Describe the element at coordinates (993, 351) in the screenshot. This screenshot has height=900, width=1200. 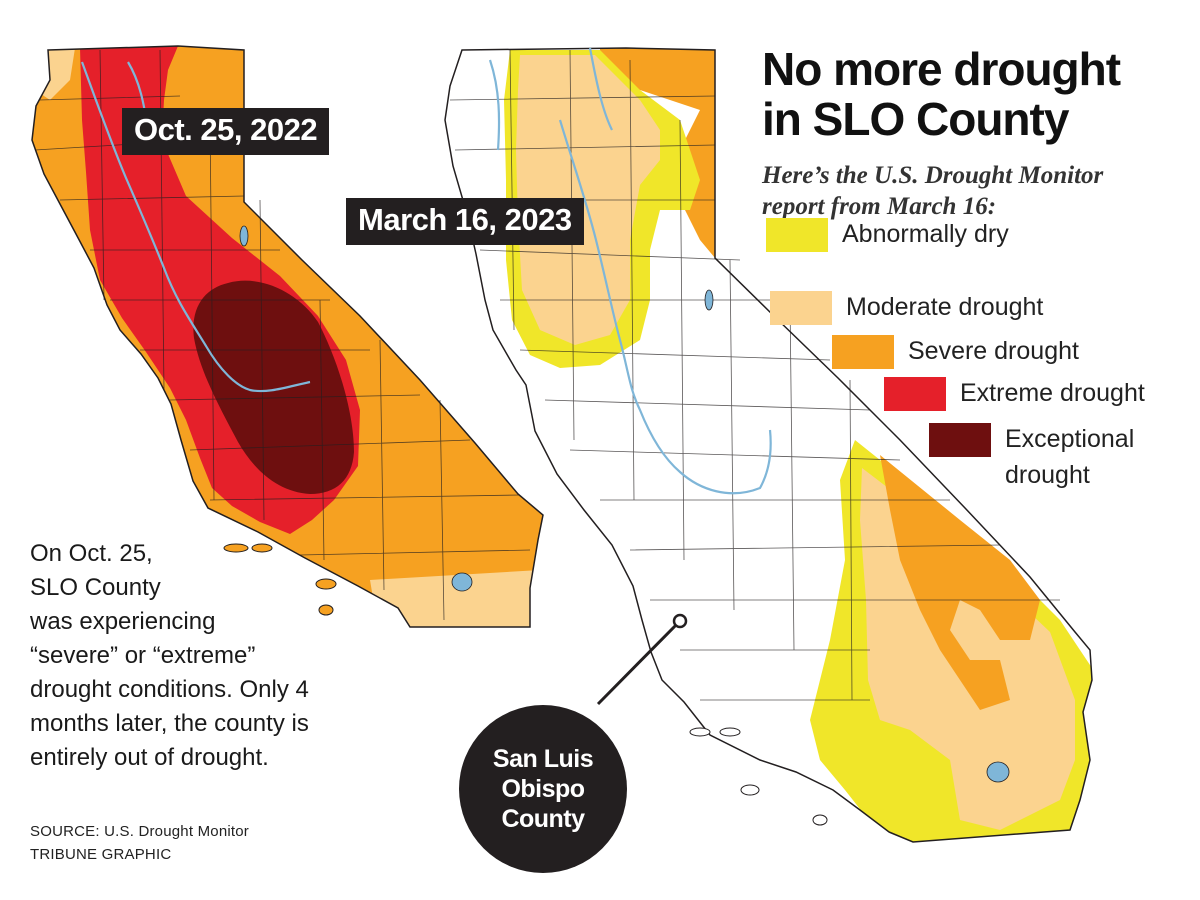
I see `legend-label: Severe drought` at that location.